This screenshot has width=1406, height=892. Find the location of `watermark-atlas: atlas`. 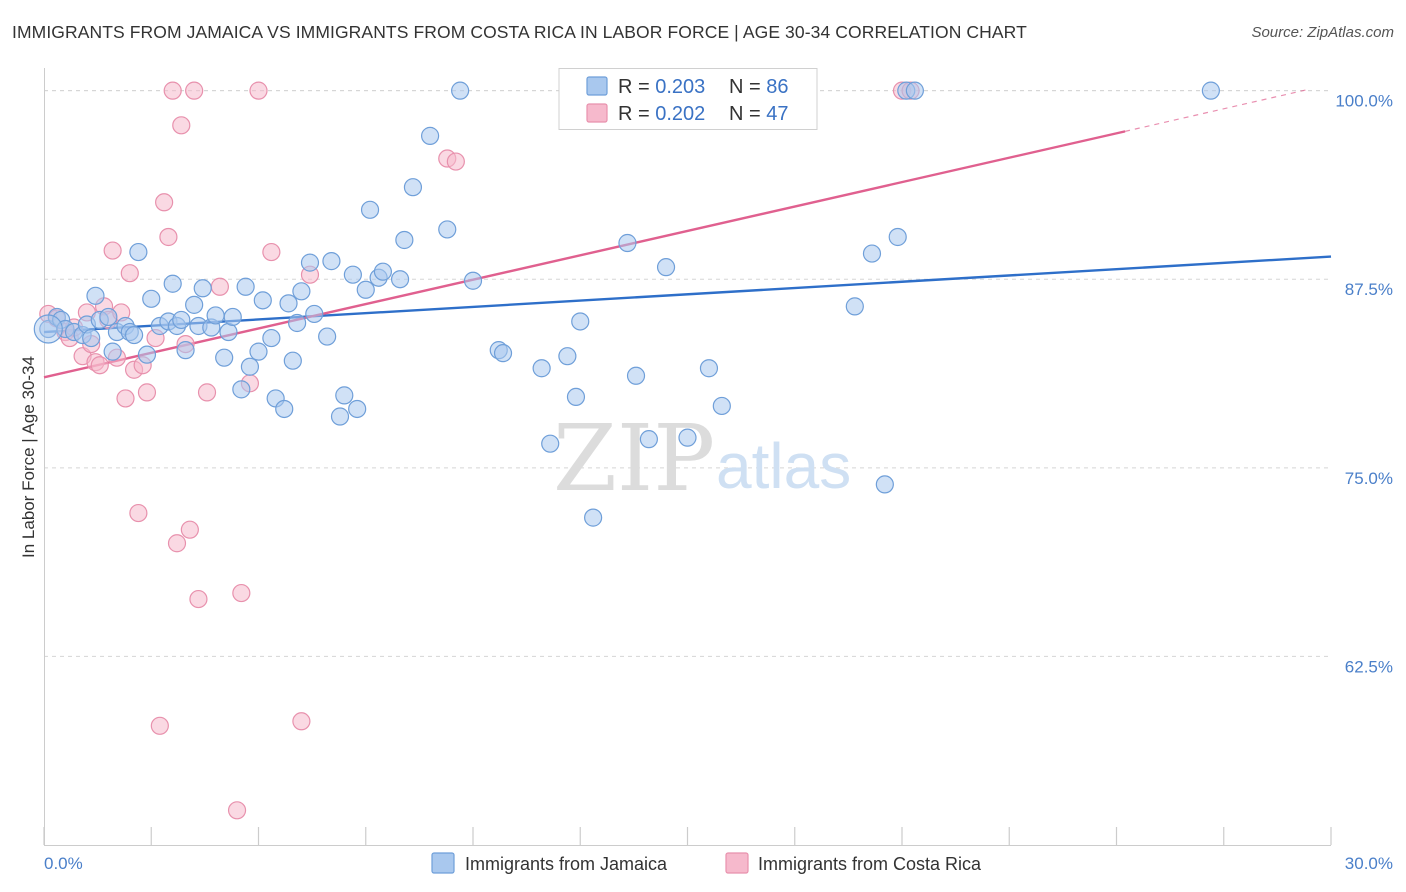

watermark-atlas: atlas is located at coordinates (783, 466).